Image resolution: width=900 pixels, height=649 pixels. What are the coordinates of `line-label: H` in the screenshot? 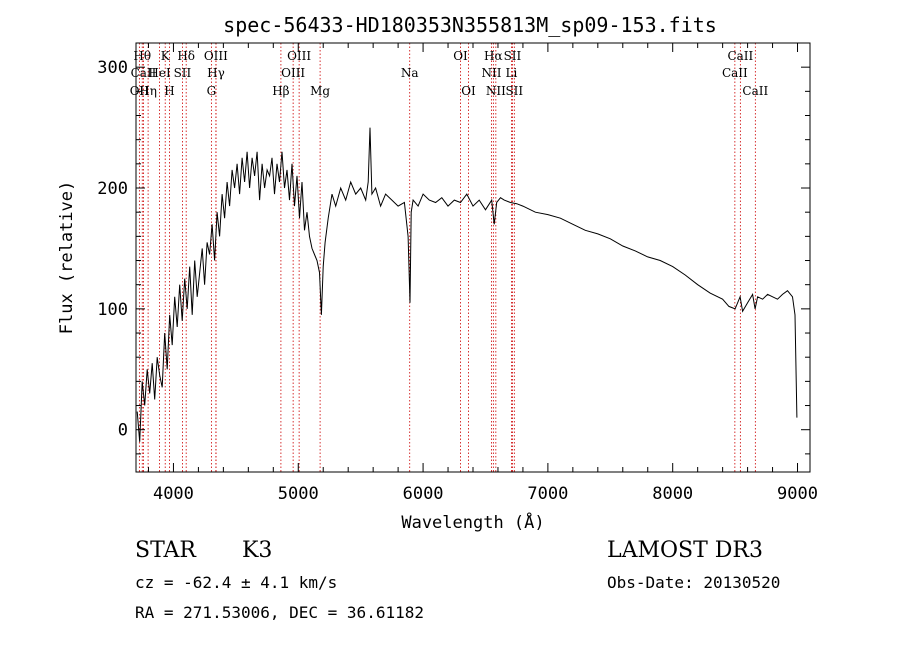 It's located at (169, 91).